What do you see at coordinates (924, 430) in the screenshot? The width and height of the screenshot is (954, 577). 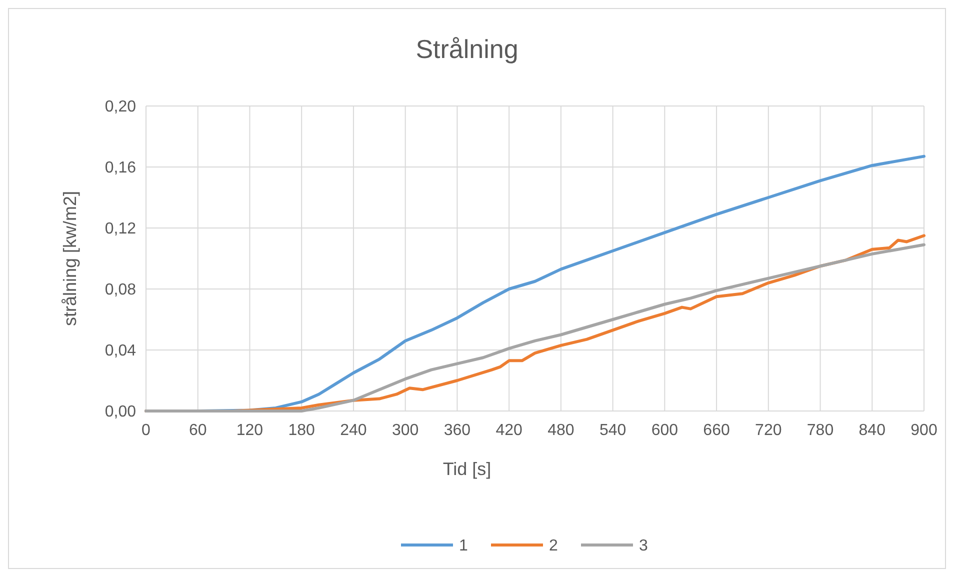 I see `x-tick-label: 900` at bounding box center [924, 430].